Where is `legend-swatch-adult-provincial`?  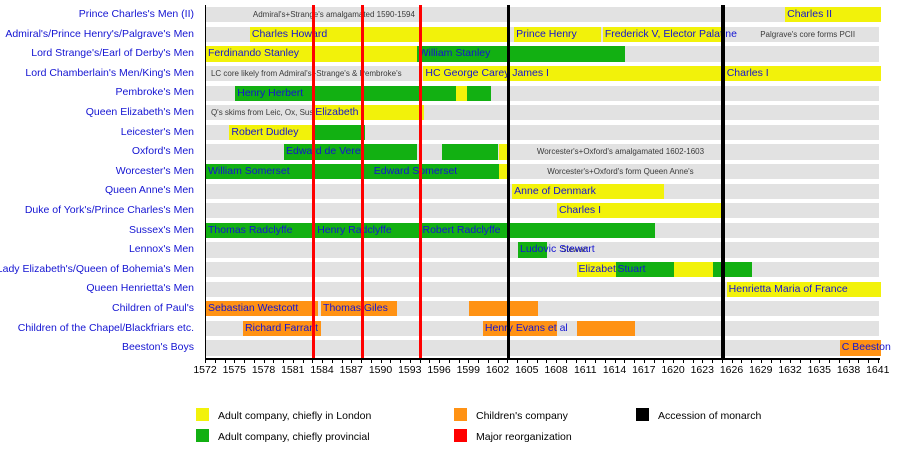 legend-swatch-adult-provincial is located at coordinates (202, 435).